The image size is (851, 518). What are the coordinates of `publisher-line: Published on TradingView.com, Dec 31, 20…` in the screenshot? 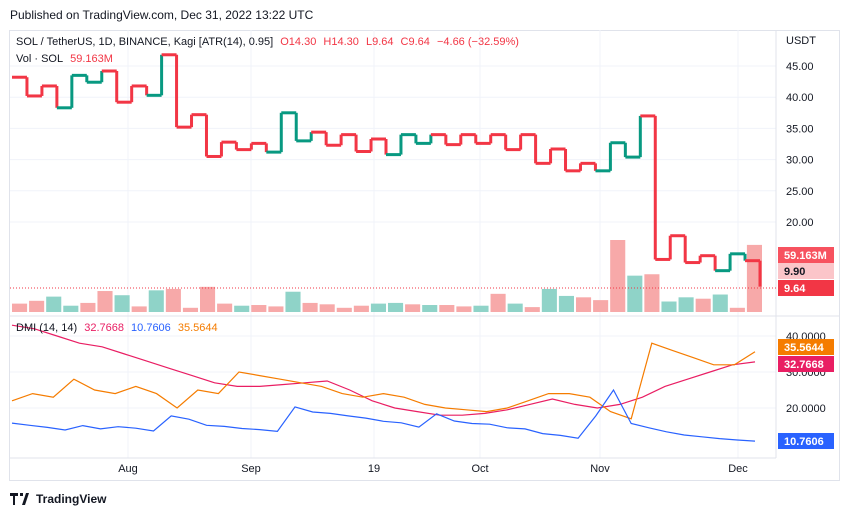 It's located at (162, 15).